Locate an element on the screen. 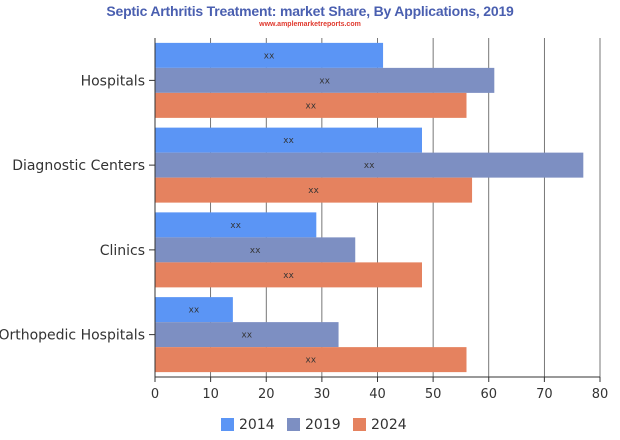  legend-label-2014: 2014 is located at coordinates (257, 425).